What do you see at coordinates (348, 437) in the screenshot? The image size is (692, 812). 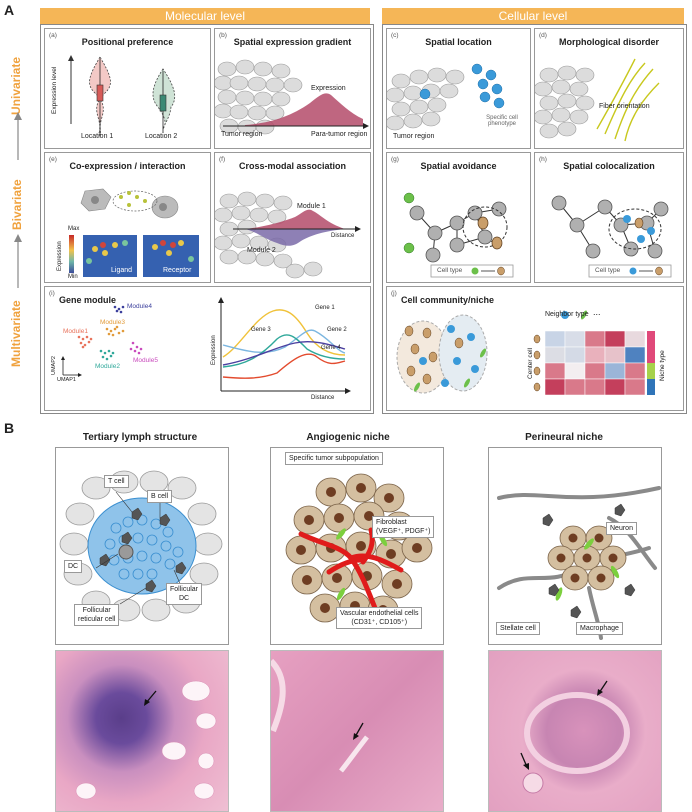 I see `angio-title: Angiogenic niche` at bounding box center [348, 437].